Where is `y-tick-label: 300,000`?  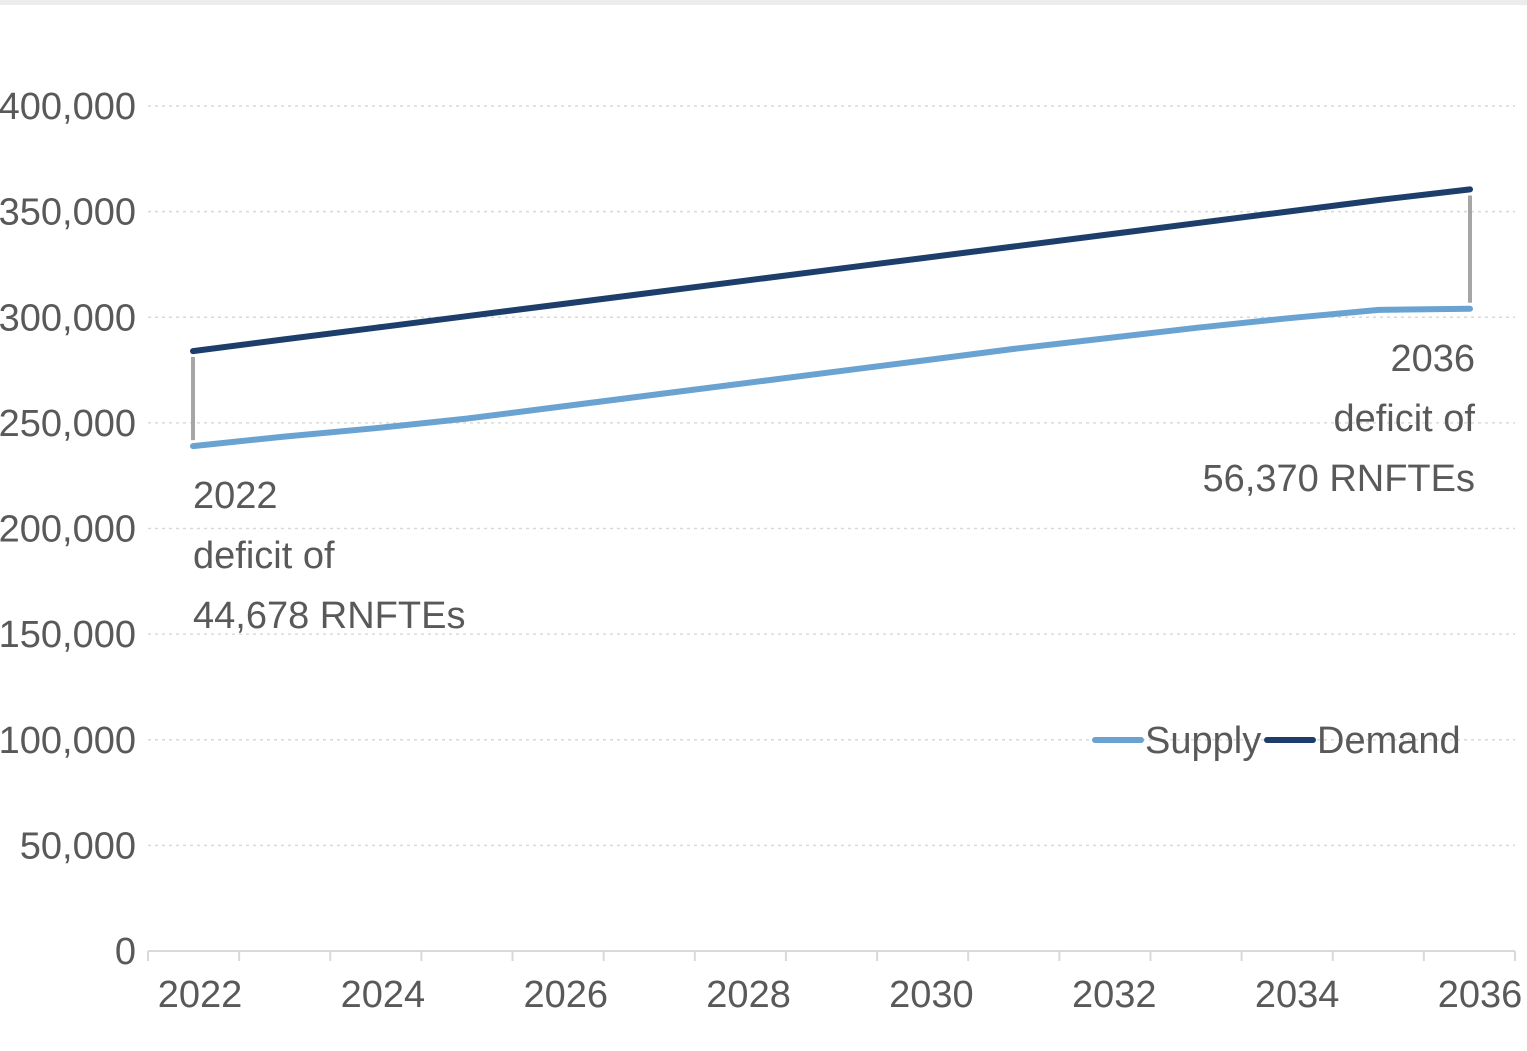
y-tick-label: 300,000 is located at coordinates (68, 318).